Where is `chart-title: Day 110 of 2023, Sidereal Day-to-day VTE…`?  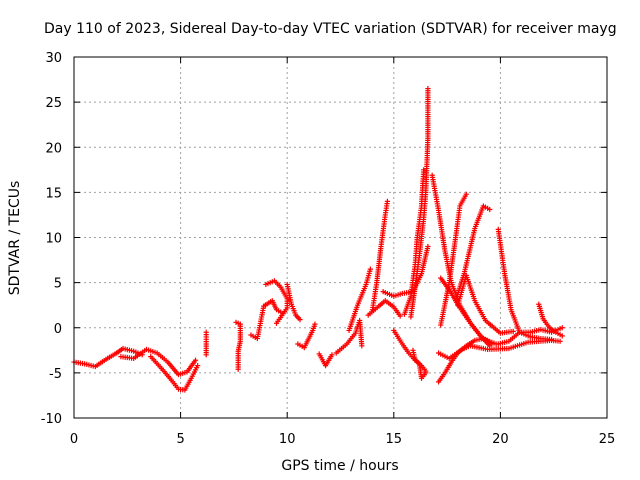 chart-title: Day 110 of 2023, Sidereal Day-to-day VTE… is located at coordinates (330, 29).